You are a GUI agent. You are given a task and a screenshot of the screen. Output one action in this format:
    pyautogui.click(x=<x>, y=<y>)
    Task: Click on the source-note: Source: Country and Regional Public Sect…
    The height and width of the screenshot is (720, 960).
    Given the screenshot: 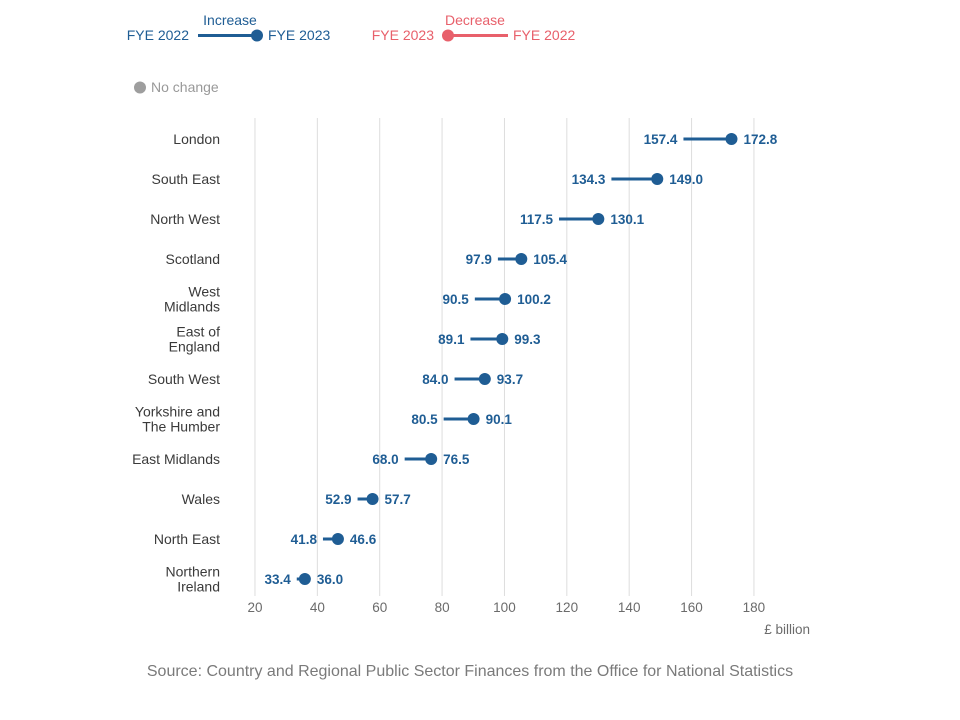 What is the action you would take?
    pyautogui.click(x=470, y=671)
    